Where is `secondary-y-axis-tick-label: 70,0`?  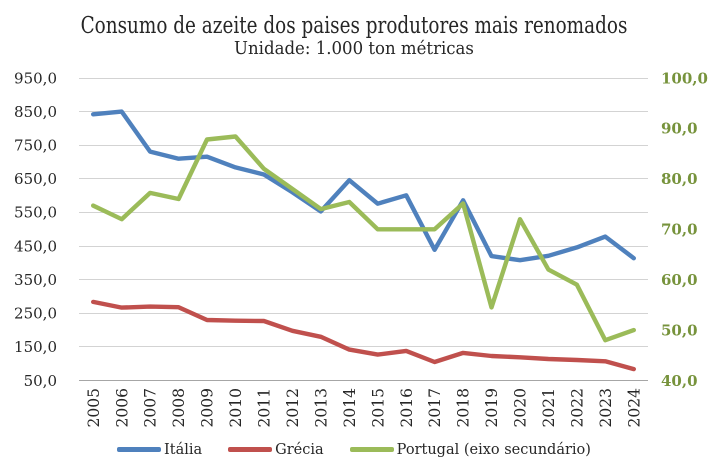
secondary-y-axis-tick-label: 70,0 is located at coordinates (679, 230).